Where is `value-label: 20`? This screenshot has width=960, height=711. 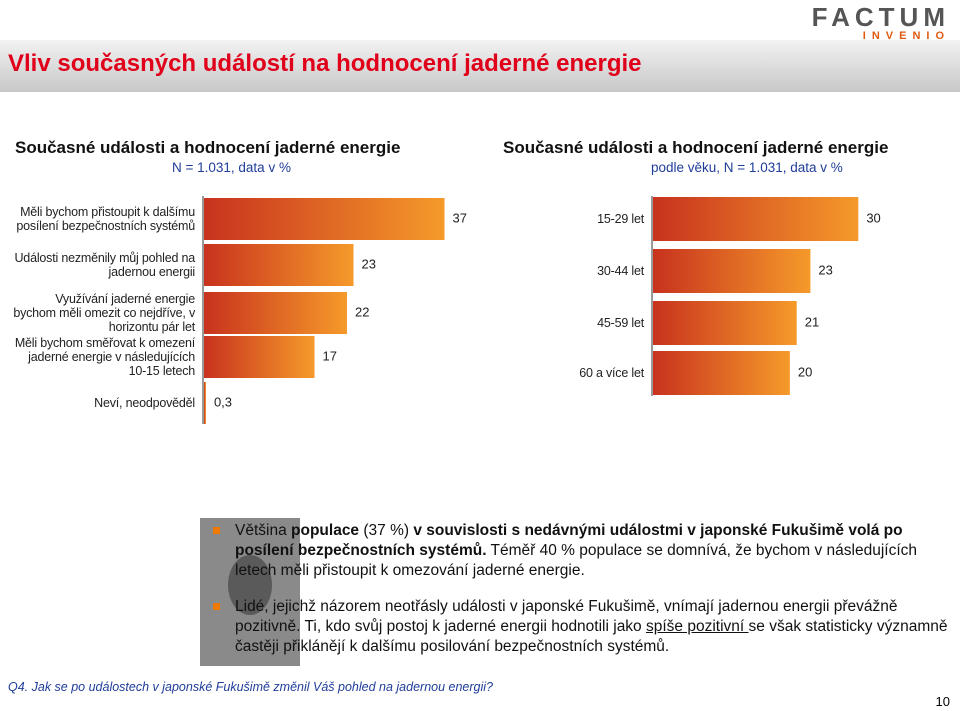
value-label: 20 is located at coordinates (805, 371).